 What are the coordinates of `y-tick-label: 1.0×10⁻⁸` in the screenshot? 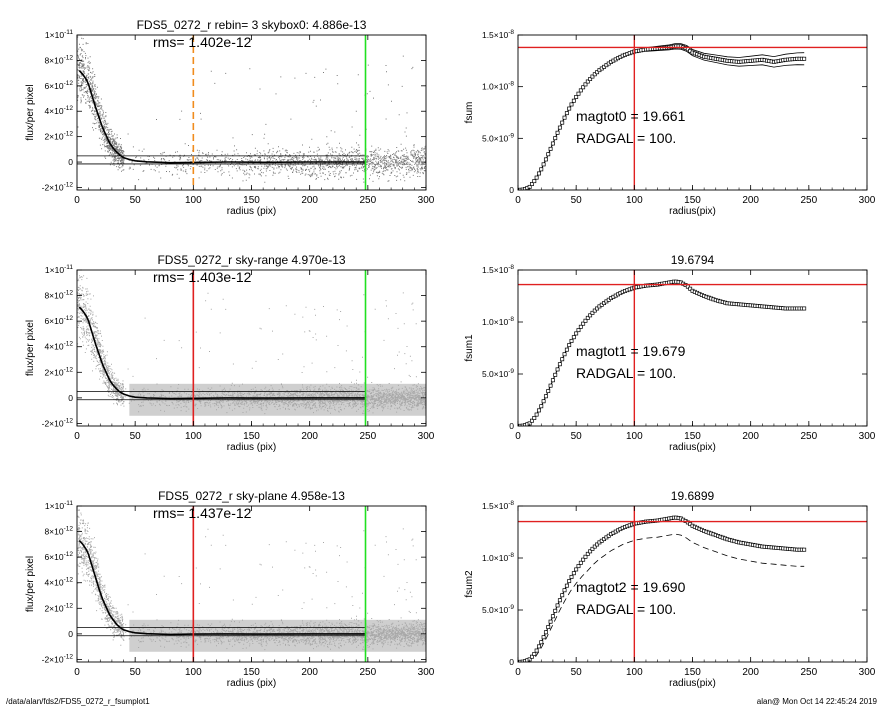 It's located at (498, 321).